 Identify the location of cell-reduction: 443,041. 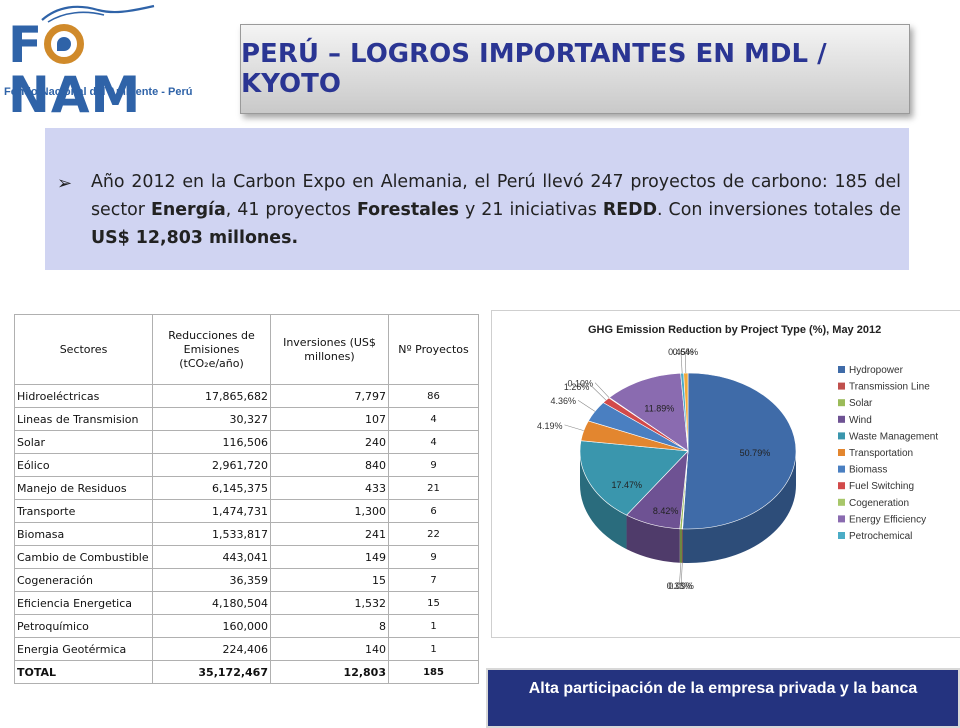
(212, 557).